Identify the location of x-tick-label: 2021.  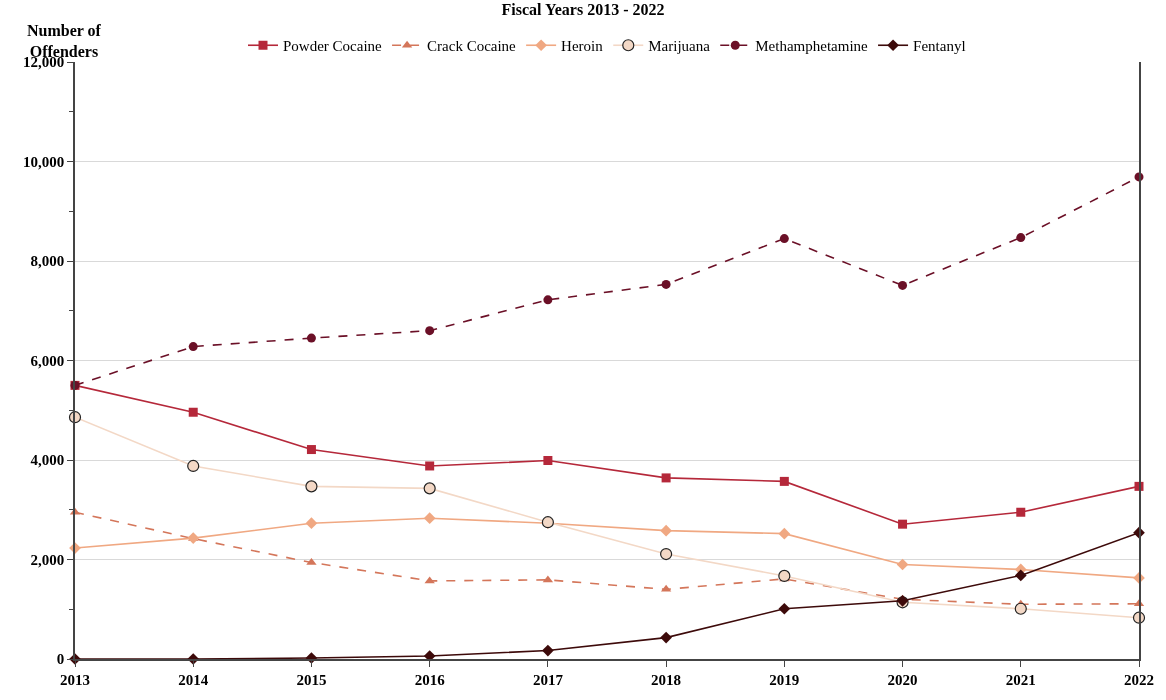
(1020, 679).